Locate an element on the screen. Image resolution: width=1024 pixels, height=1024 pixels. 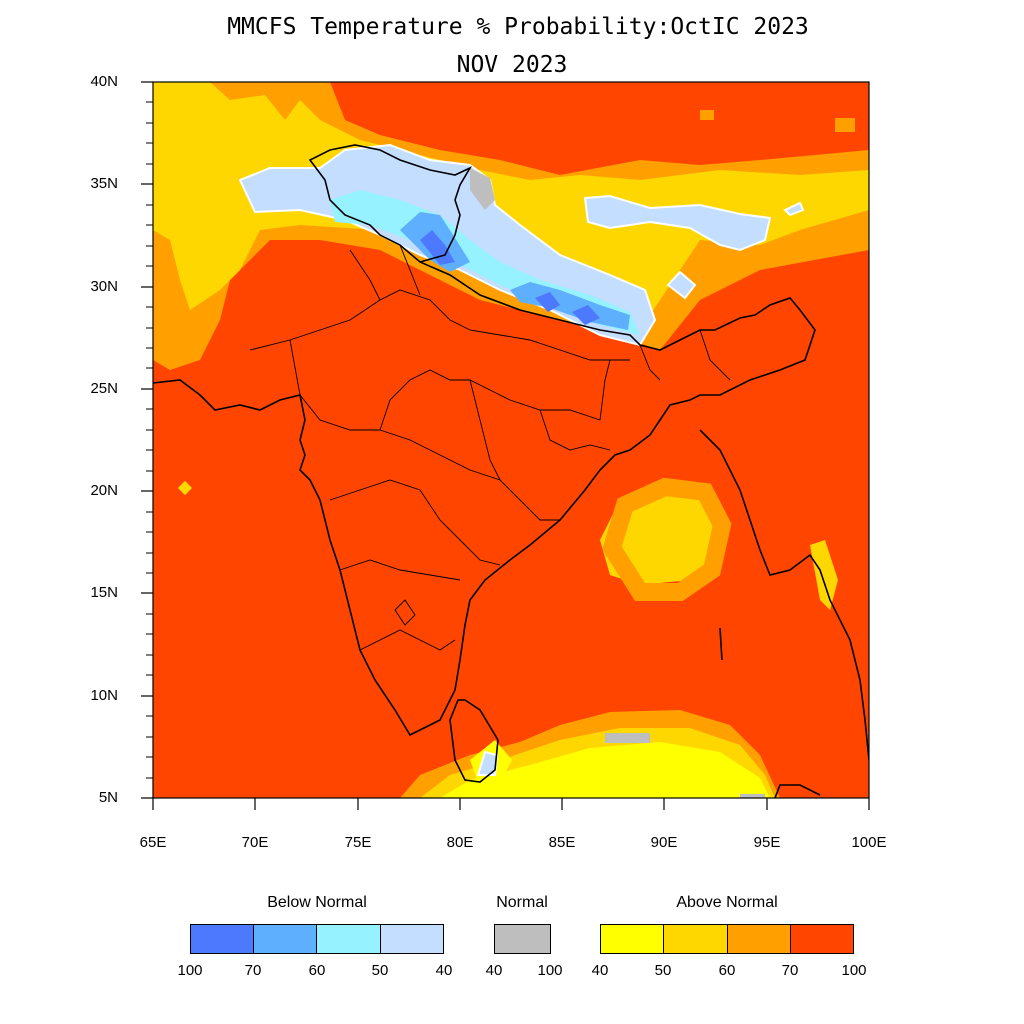
field-above-60-70-spot2 is located at coordinates (845, 125).